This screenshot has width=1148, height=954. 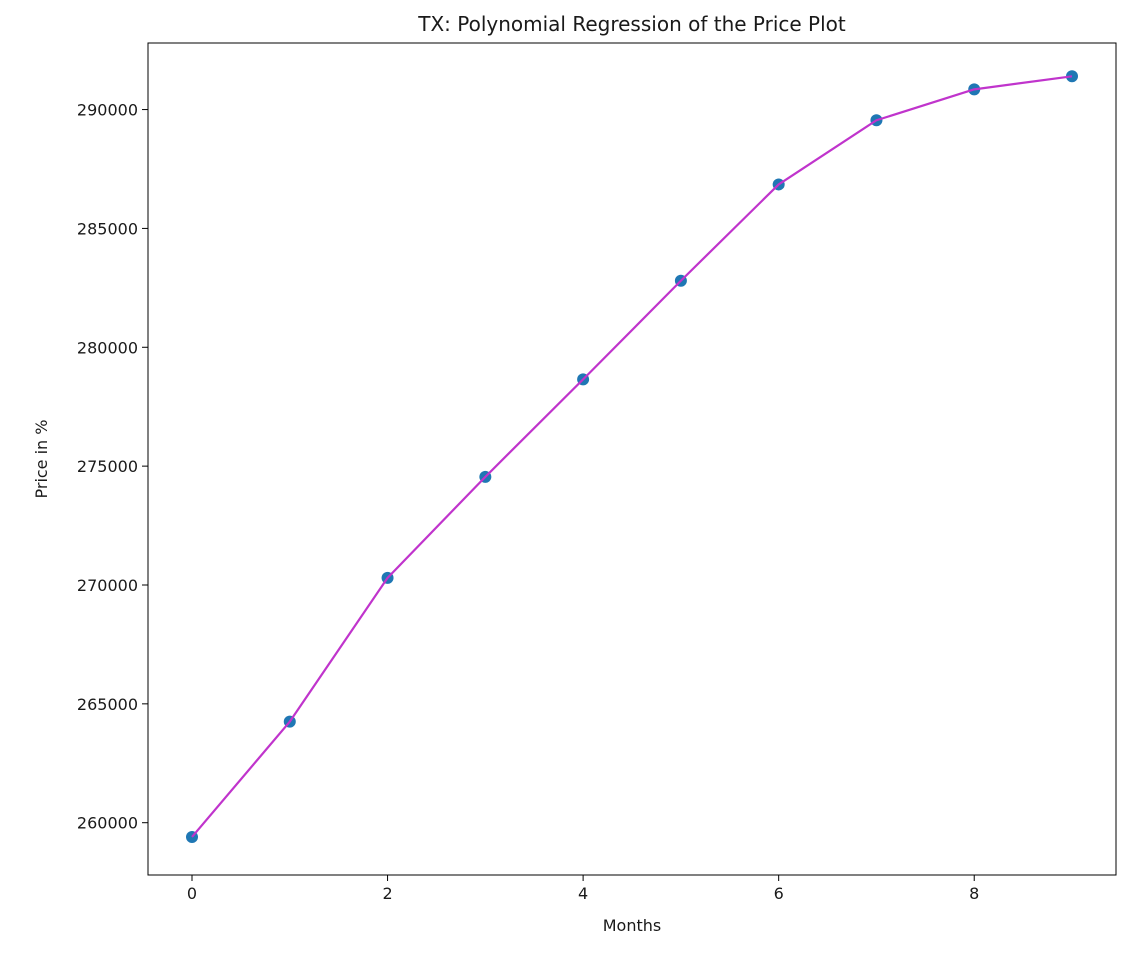 I want to click on y-tick-label: 280000, so click(x=107, y=347).